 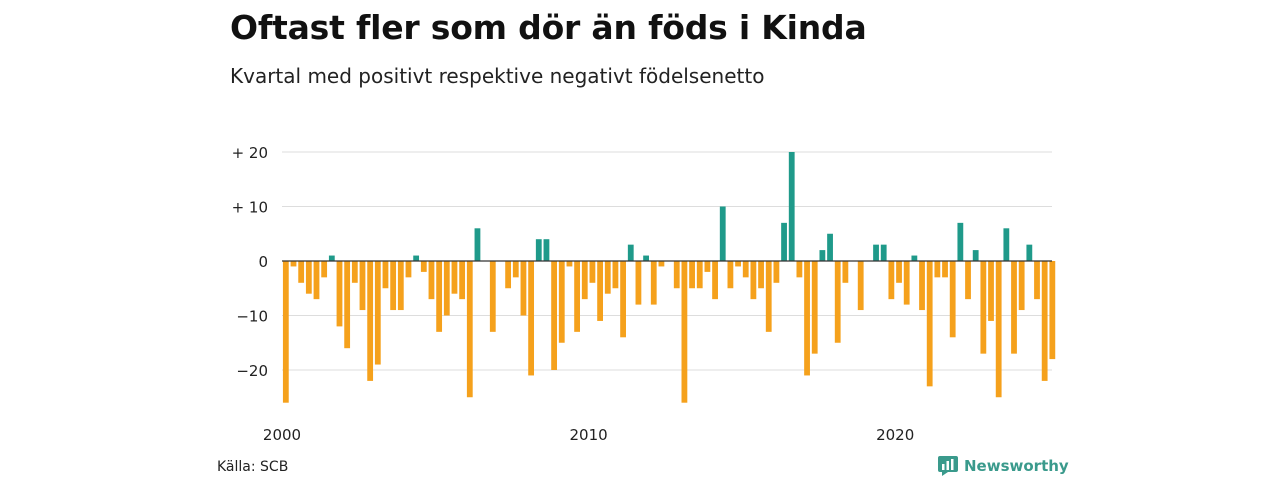 I want to click on newsworthy-logo-icon, so click(x=948, y=466).